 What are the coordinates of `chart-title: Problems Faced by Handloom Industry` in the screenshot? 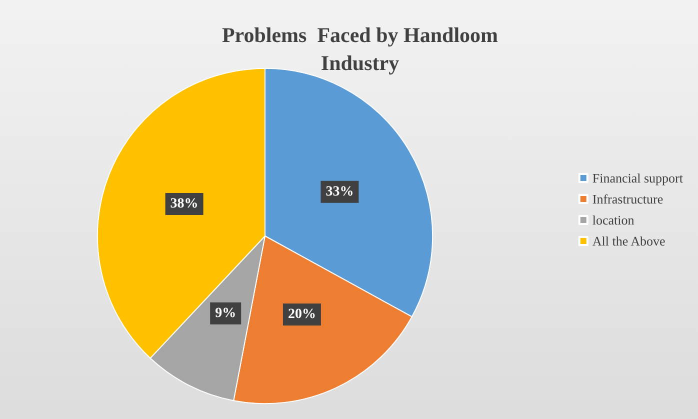 It's located at (360, 49).